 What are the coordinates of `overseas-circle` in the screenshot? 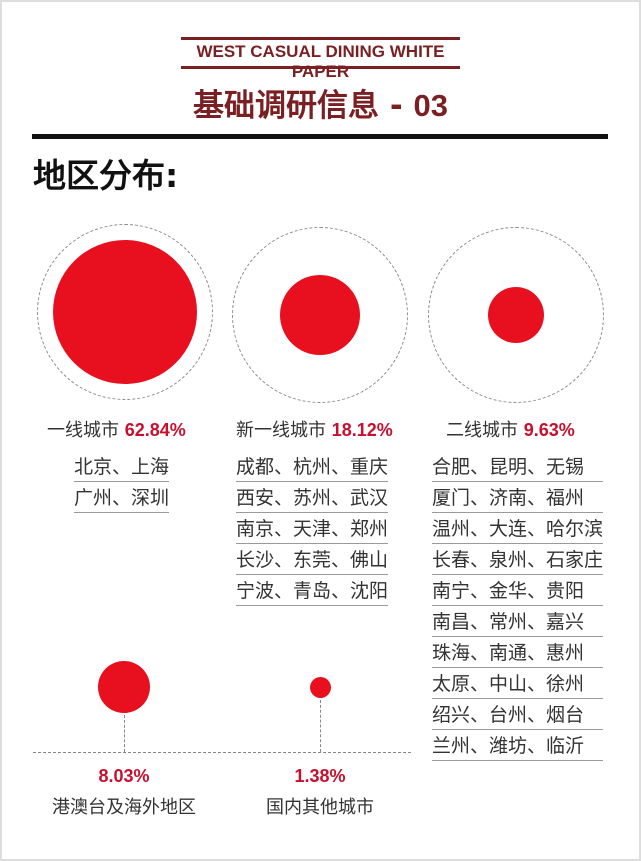 It's located at (124, 687).